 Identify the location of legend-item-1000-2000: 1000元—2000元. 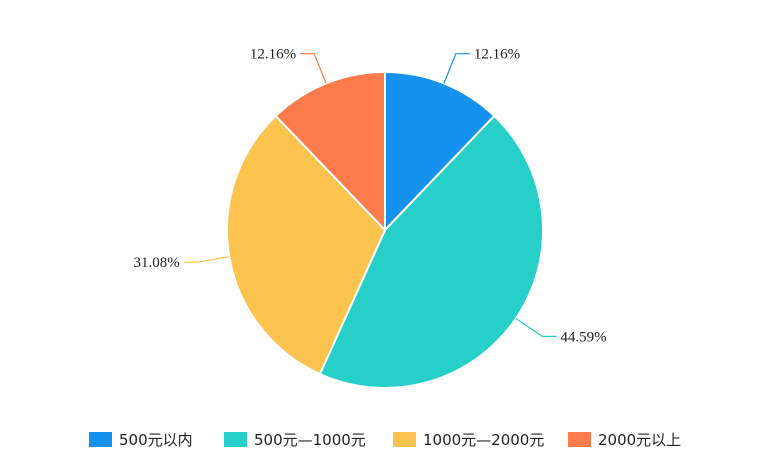
(468, 439).